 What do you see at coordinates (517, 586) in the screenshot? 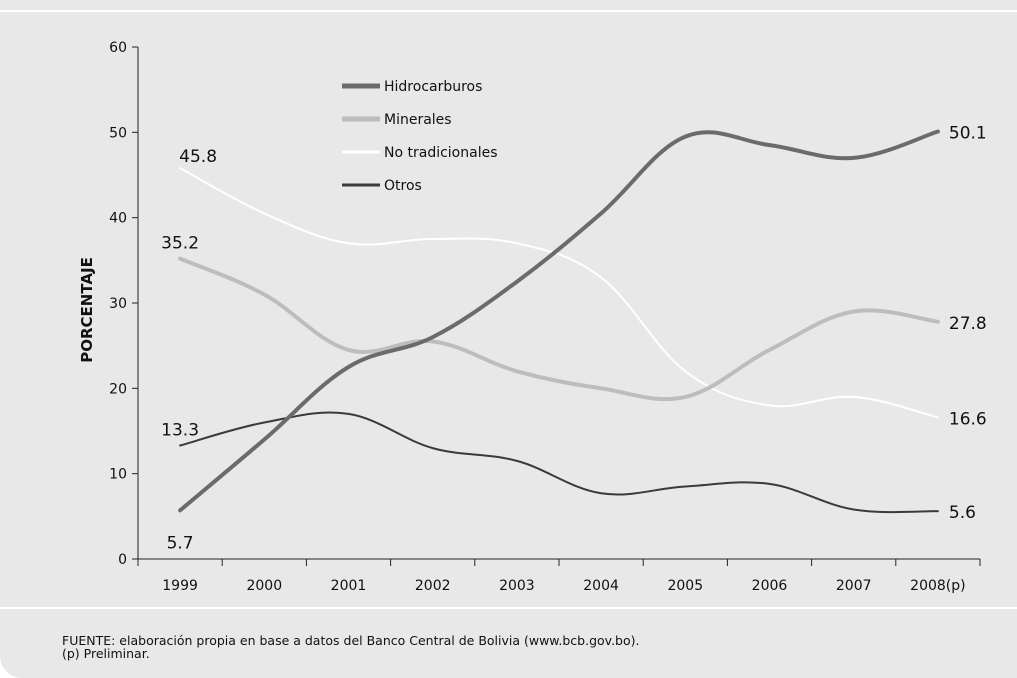
I see `x-tick-label: 2003` at bounding box center [517, 586].